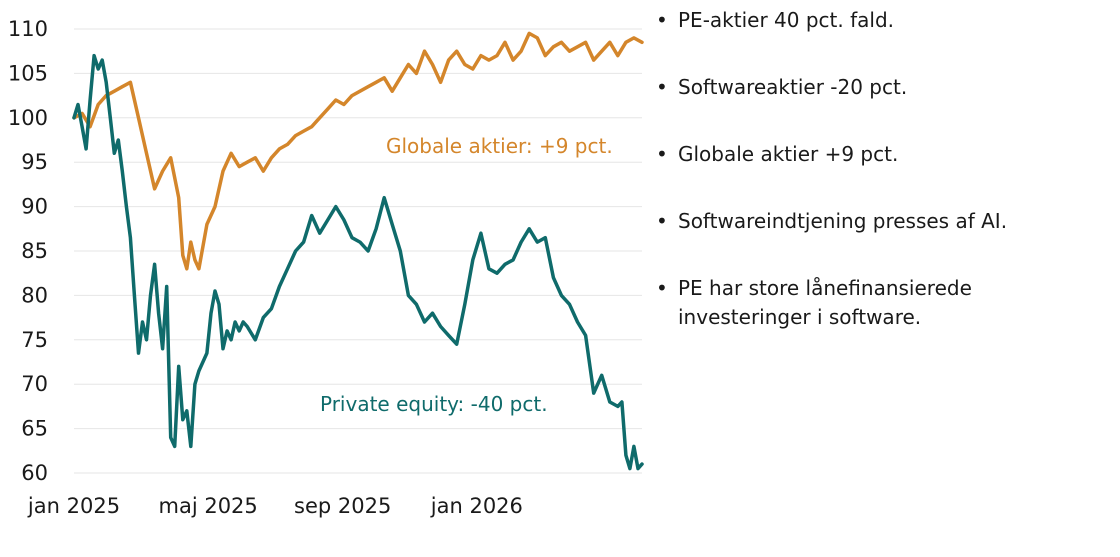 Image resolution: width=1120 pixels, height=557 pixels. I want to click on y-tick-label: 100, so click(28, 118).